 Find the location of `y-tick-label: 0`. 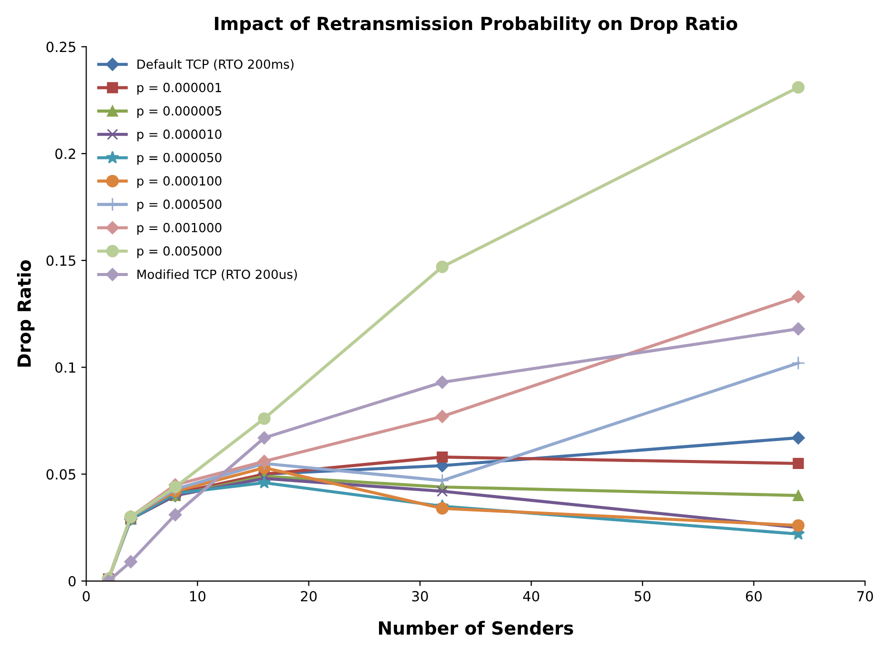

y-tick-label: 0 is located at coordinates (72, 581).